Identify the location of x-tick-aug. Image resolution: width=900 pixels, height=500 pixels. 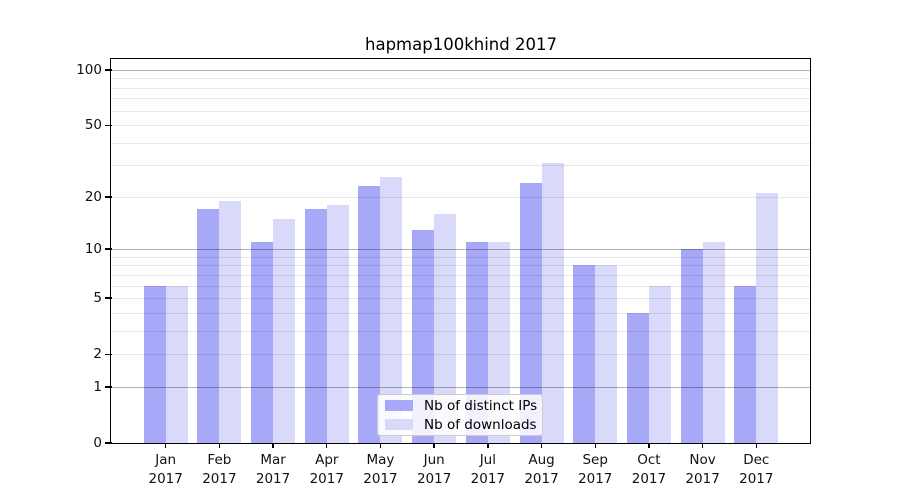
(541, 445).